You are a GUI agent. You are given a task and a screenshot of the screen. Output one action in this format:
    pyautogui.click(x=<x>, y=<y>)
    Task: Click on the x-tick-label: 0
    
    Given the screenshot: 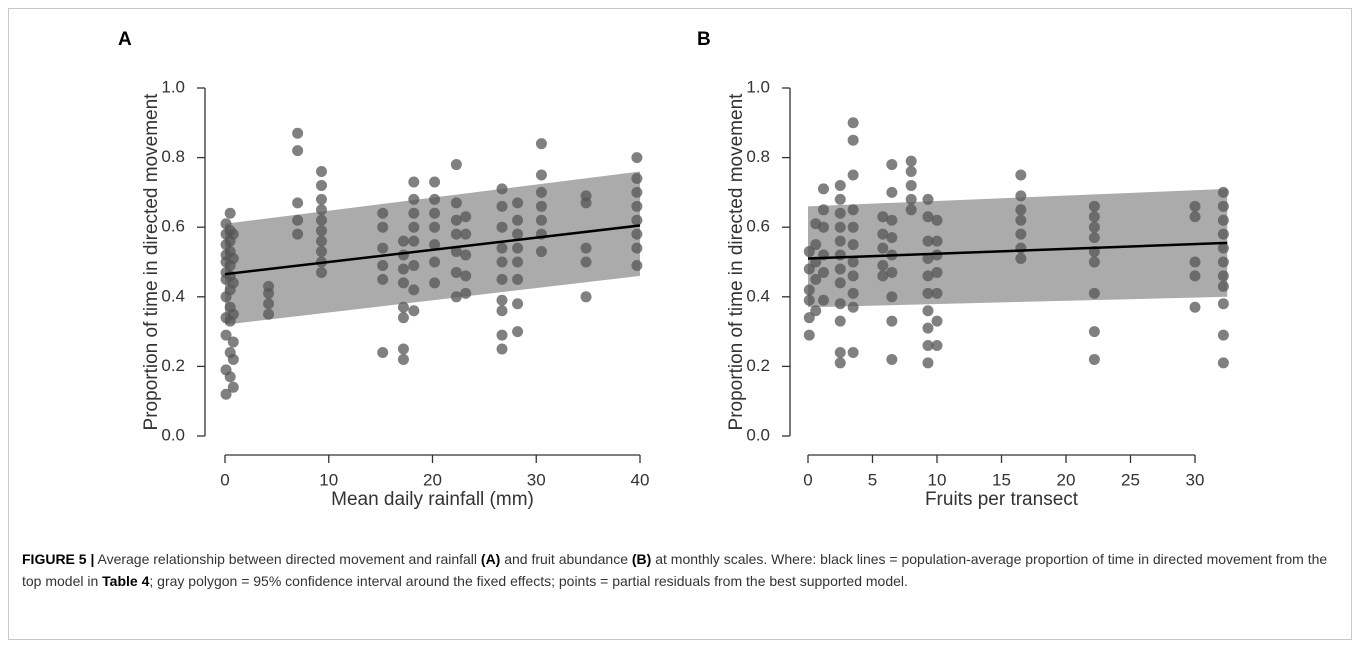 What is the action you would take?
    pyautogui.click(x=807, y=479)
    